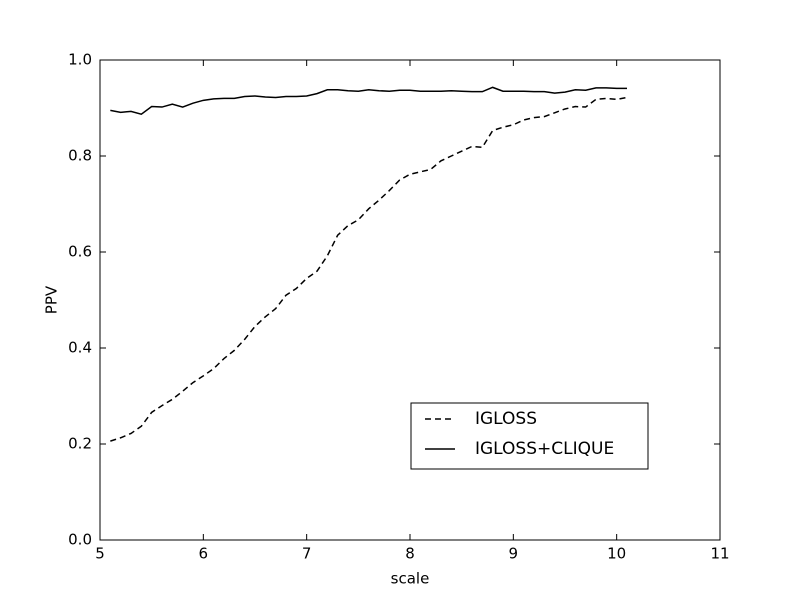 Image resolution: width=800 pixels, height=600 pixels. I want to click on y-tick-label: 0.2, so click(80, 444).